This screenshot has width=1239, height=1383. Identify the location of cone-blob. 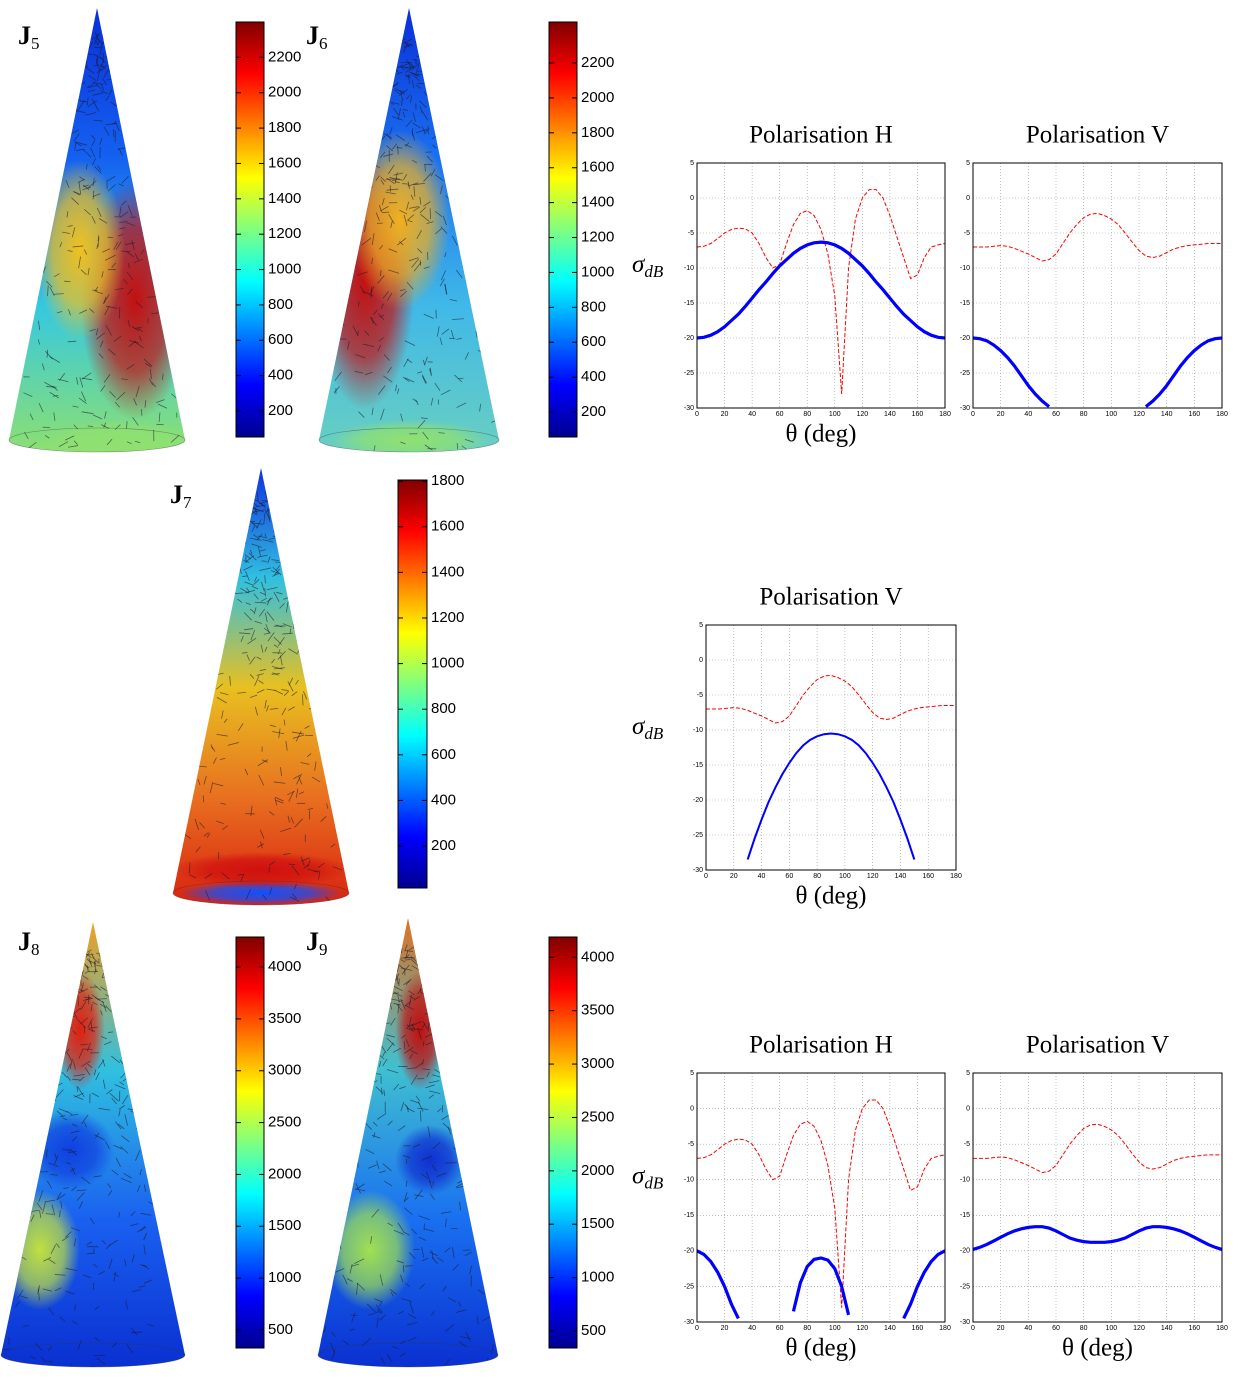
(70, 1150).